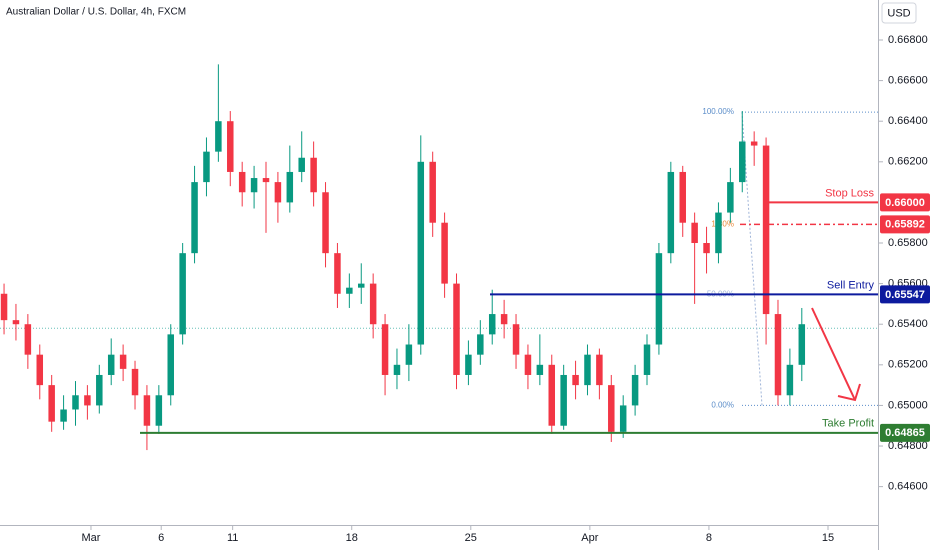 Image resolution: width=932 pixels, height=550 pixels. Describe the element at coordinates (908, 81) in the screenshot. I see `y-tick-label: 0.66600` at that location.